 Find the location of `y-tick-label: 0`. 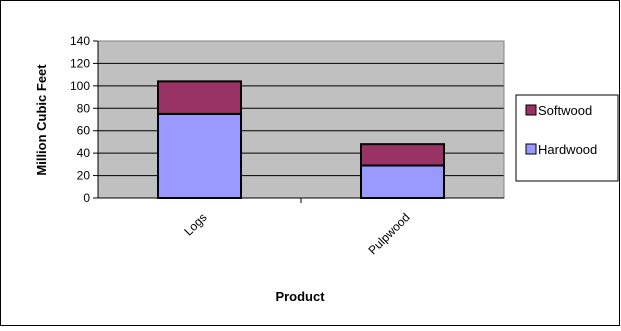

y-tick-label: 0 is located at coordinates (86, 198).